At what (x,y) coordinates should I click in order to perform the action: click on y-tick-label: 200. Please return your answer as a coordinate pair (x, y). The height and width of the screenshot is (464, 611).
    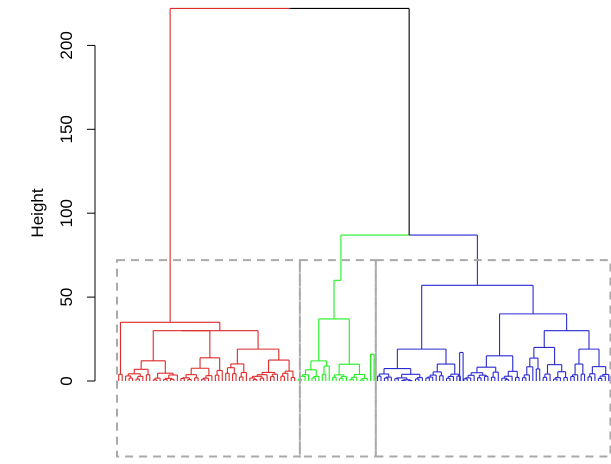
    Looking at the image, I should click on (66, 45).